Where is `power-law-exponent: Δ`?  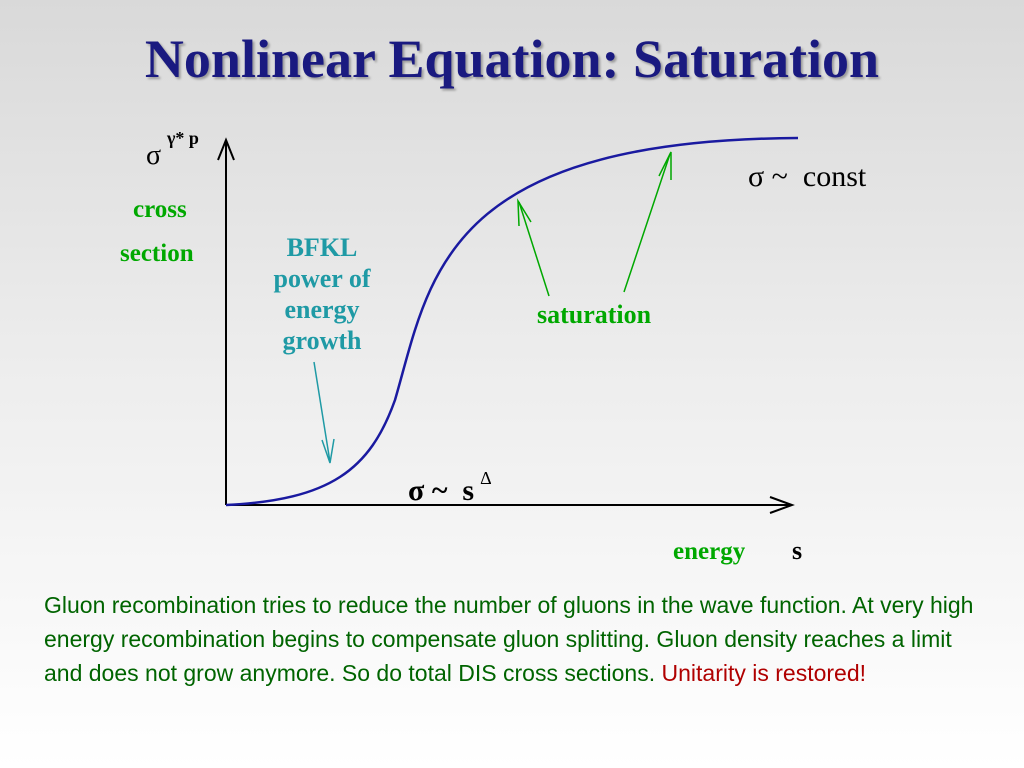
power-law-exponent: Δ is located at coordinates (486, 478).